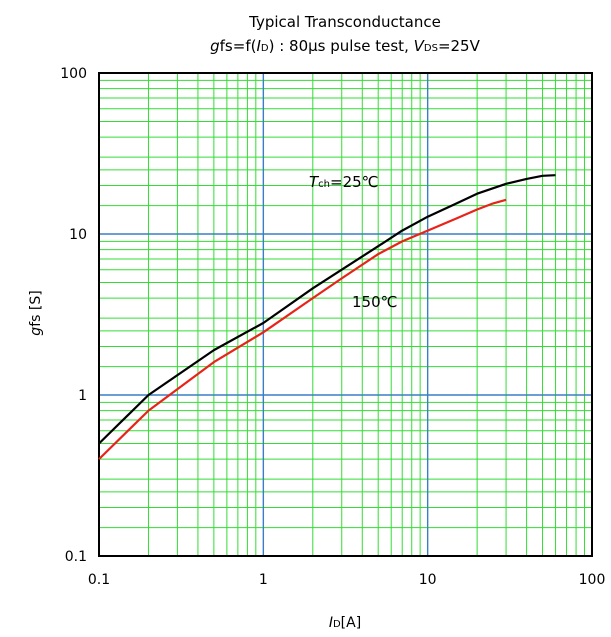 This screenshot has height=637, width=611. What do you see at coordinates (73, 74) in the screenshot?
I see `y-tick-label: 100` at bounding box center [73, 74].